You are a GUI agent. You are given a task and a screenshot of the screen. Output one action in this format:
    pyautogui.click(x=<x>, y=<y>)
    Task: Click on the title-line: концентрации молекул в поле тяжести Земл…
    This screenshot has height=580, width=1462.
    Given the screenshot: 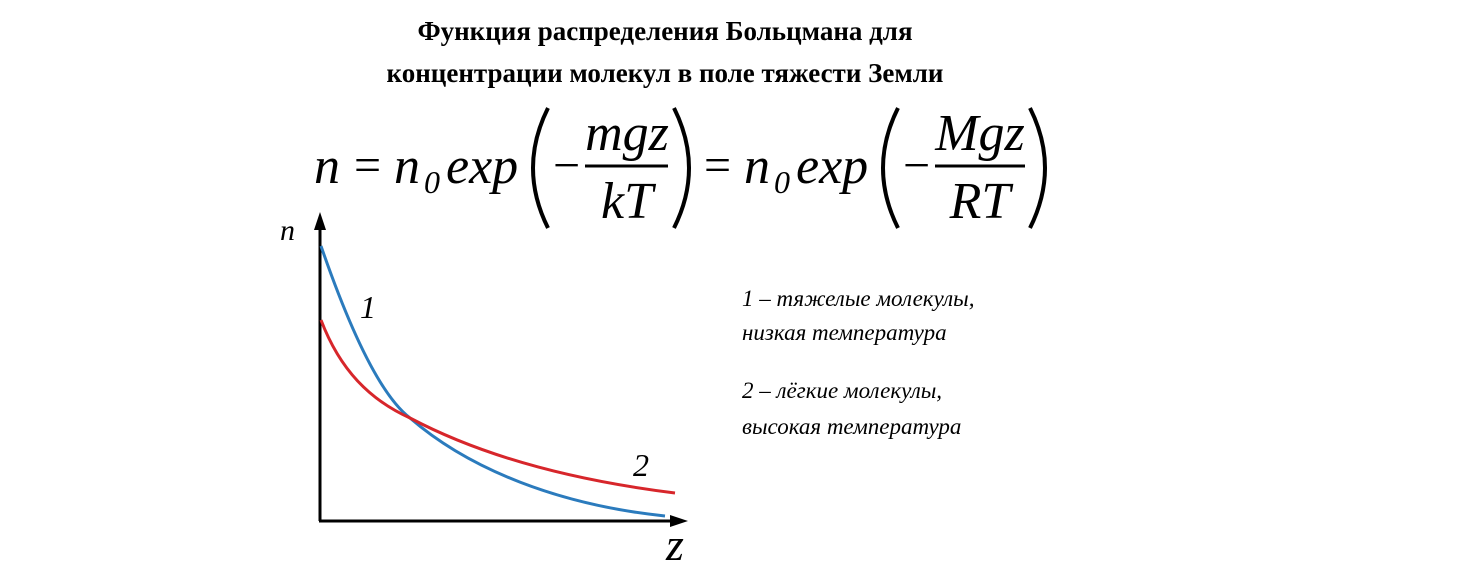 What is the action you would take?
    pyautogui.click(x=665, y=73)
    